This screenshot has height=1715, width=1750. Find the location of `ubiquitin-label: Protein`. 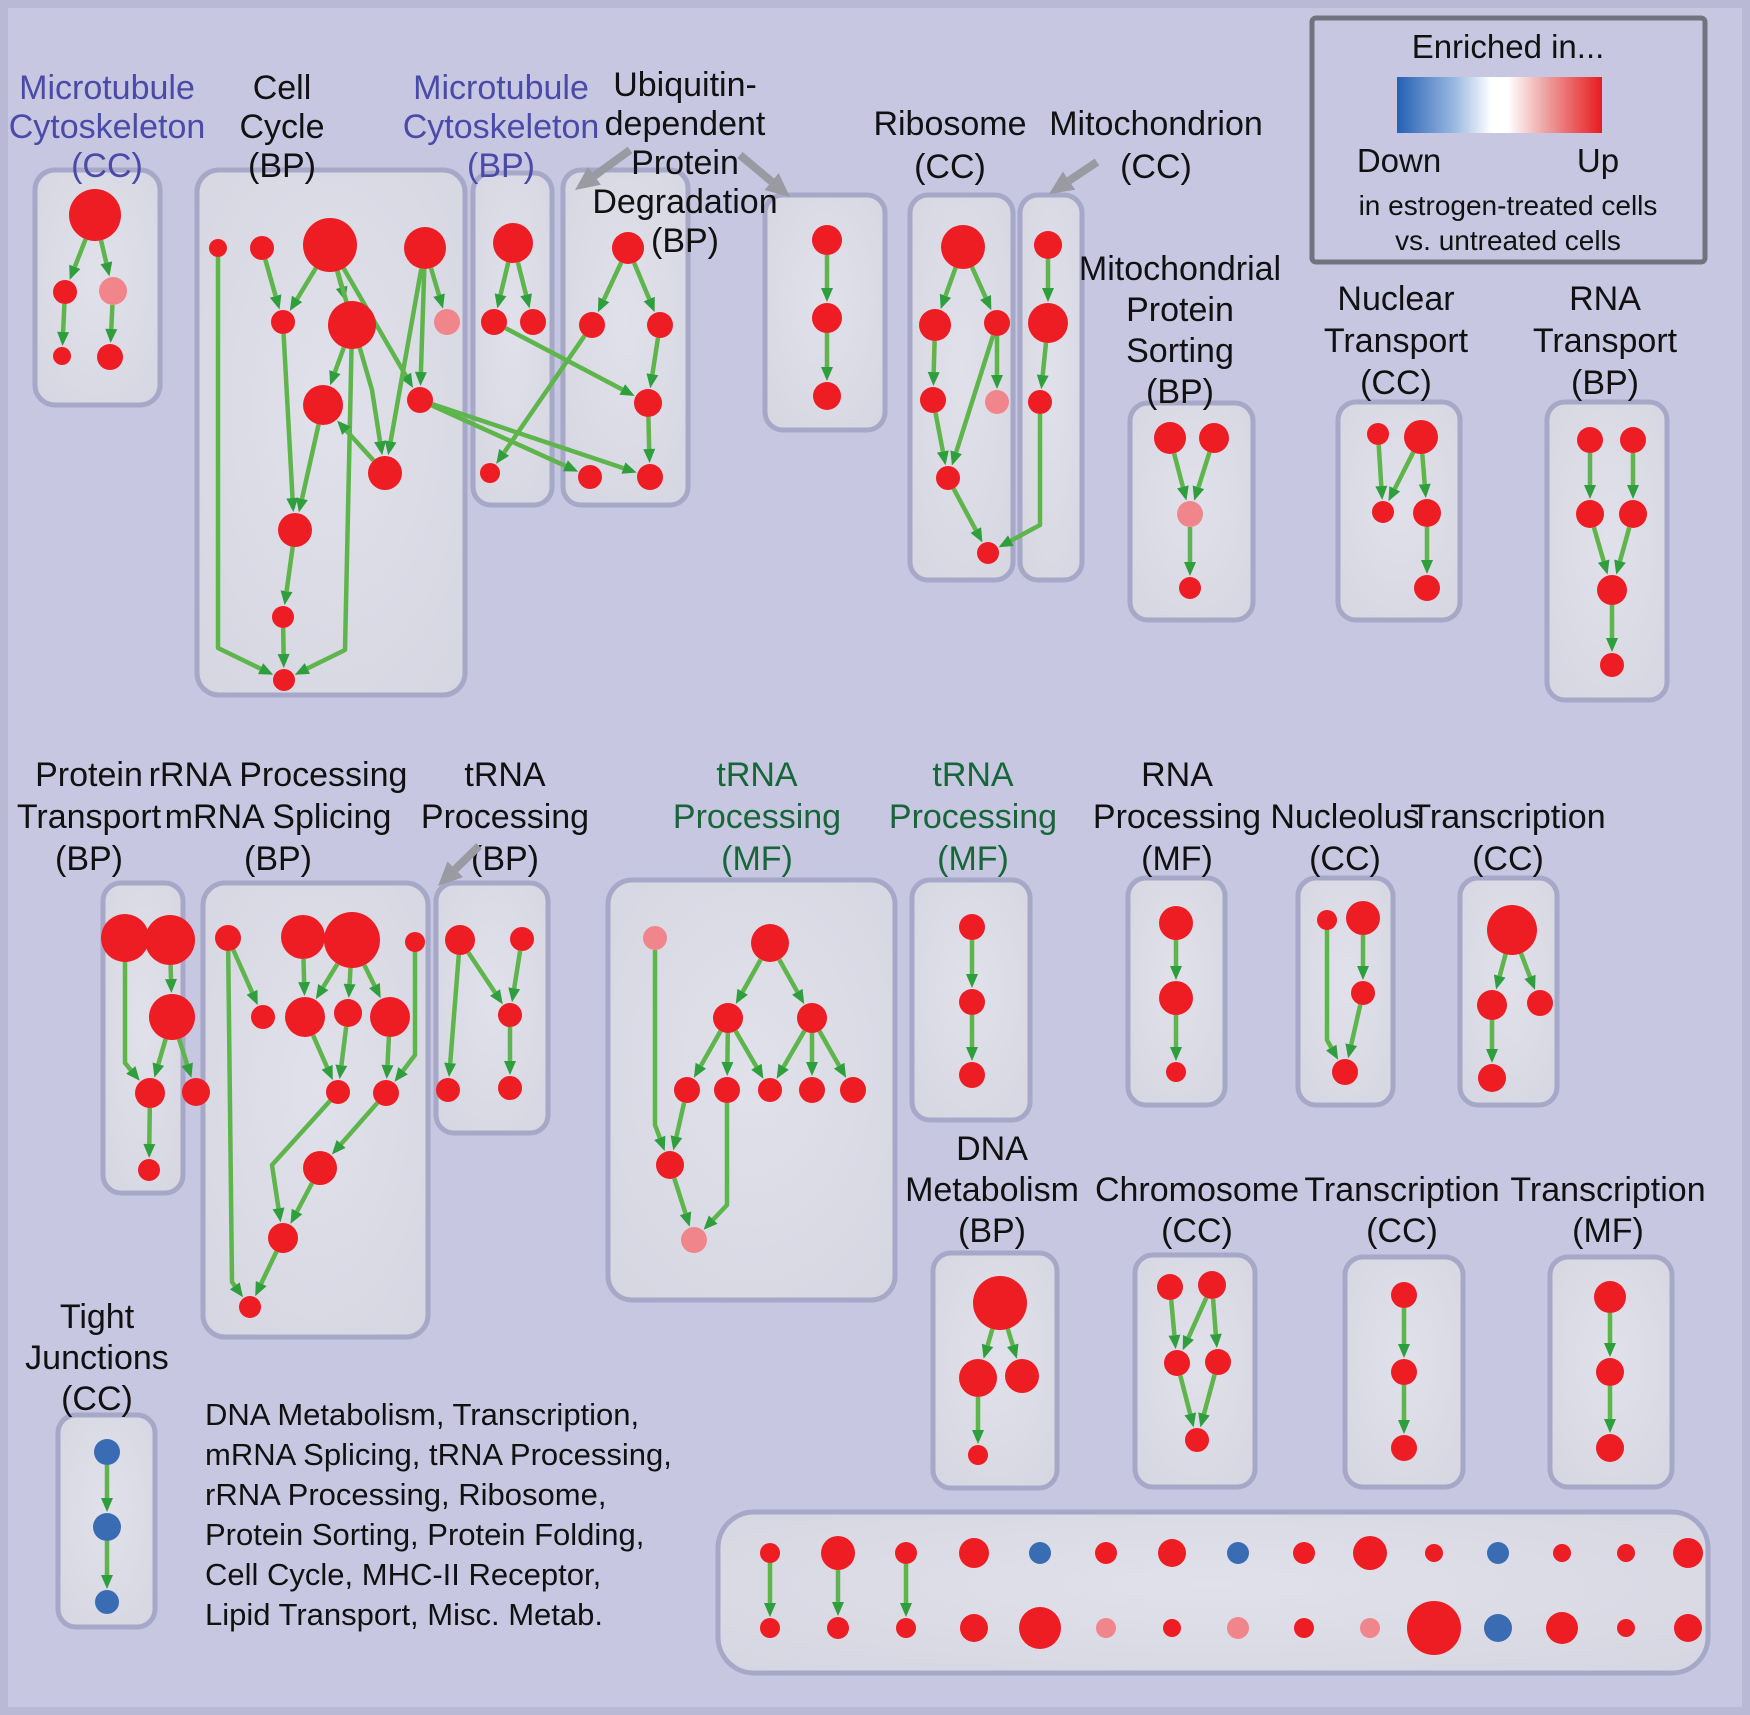

ubiquitin-label: Protein is located at coordinates (685, 163).